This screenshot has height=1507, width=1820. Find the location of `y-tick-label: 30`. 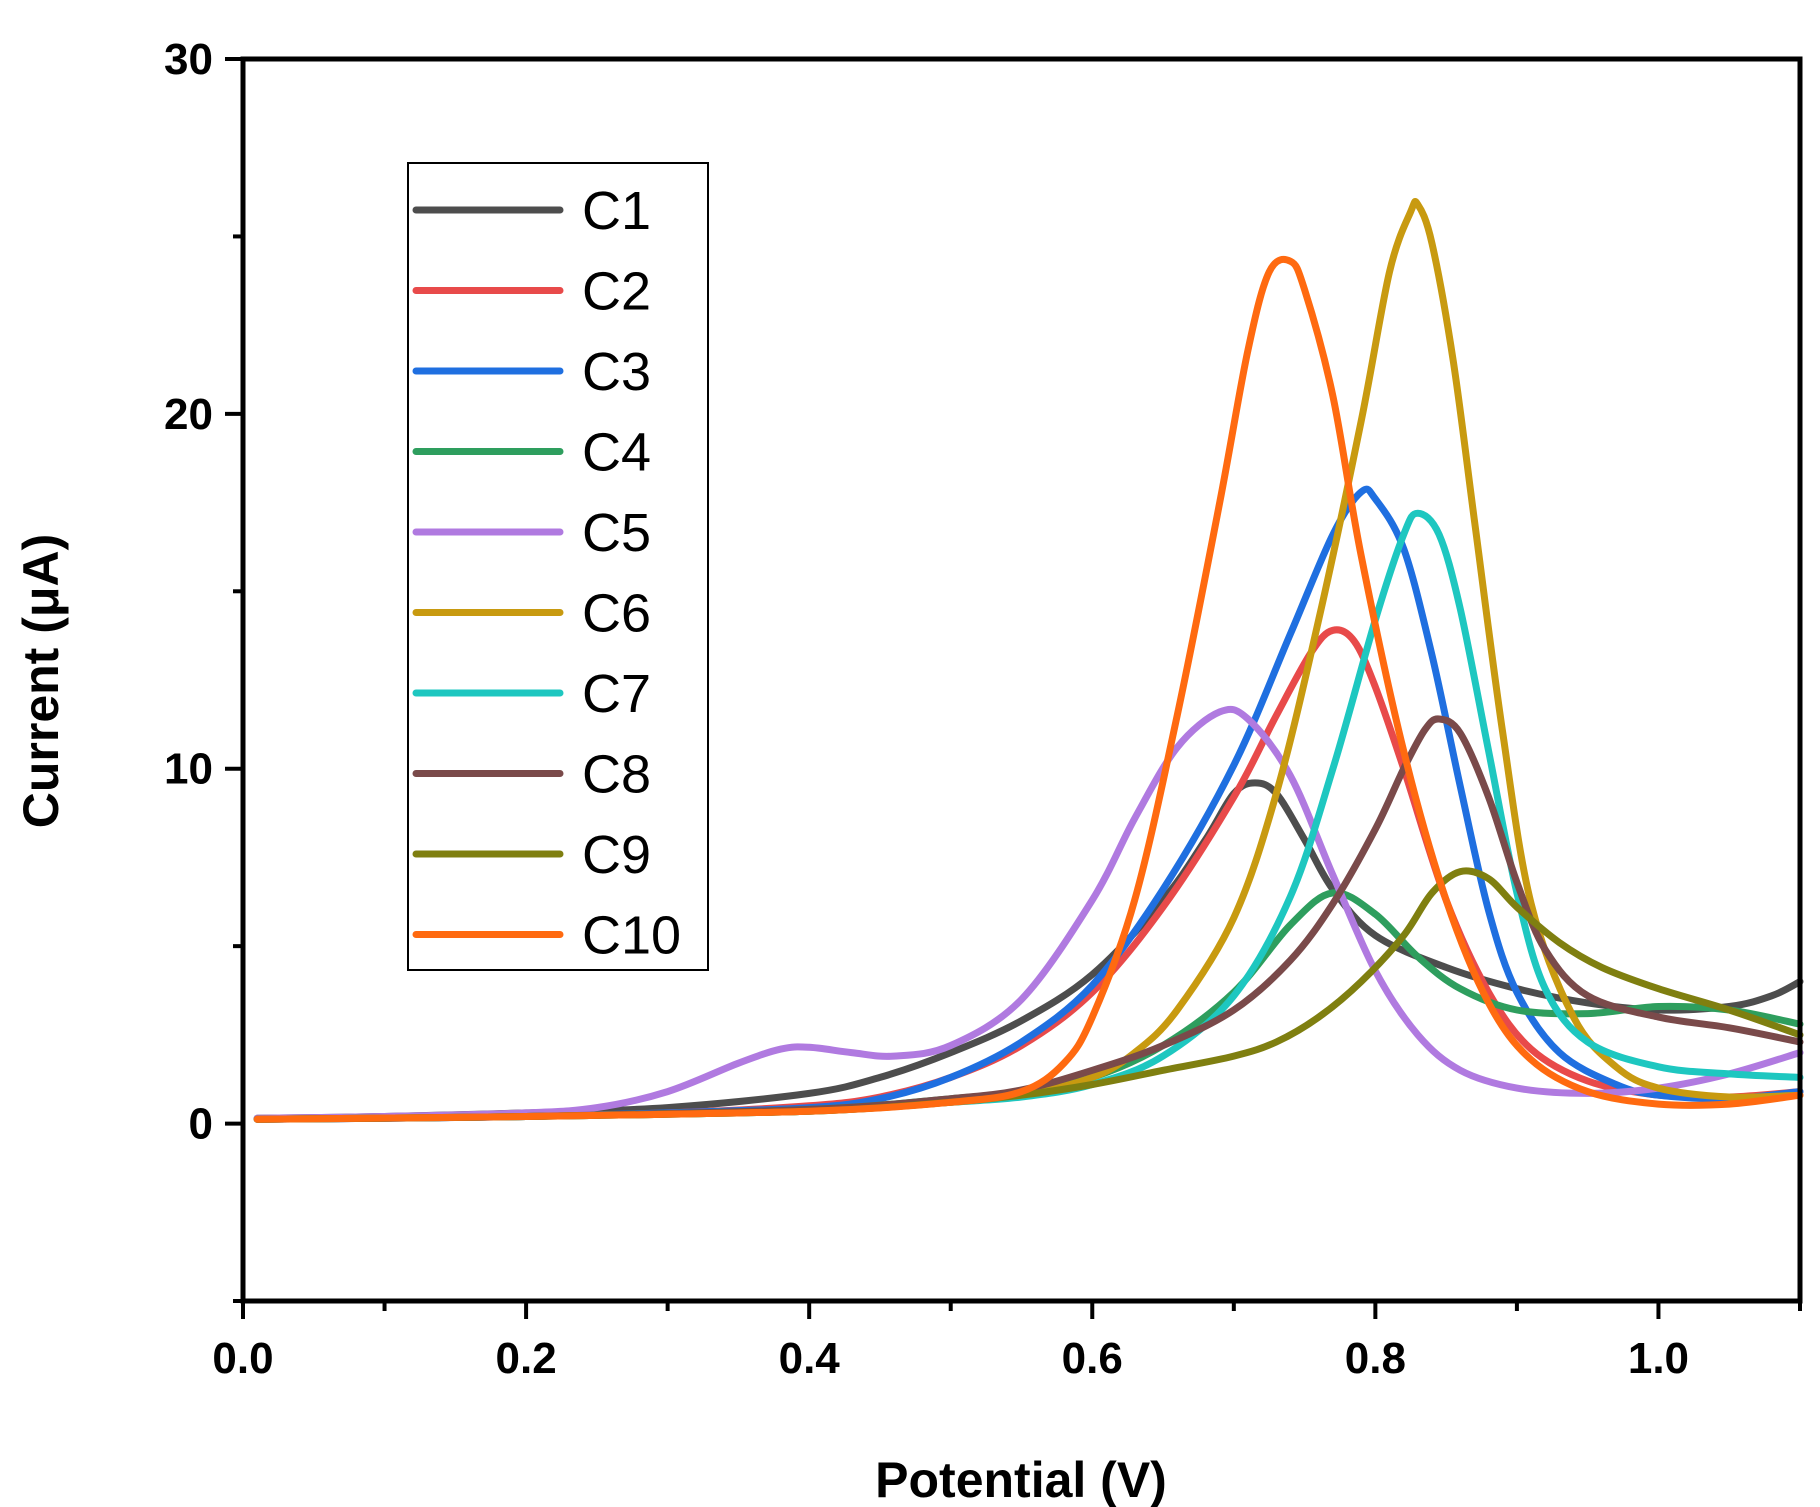

y-tick-label: 30 is located at coordinates (188, 59).